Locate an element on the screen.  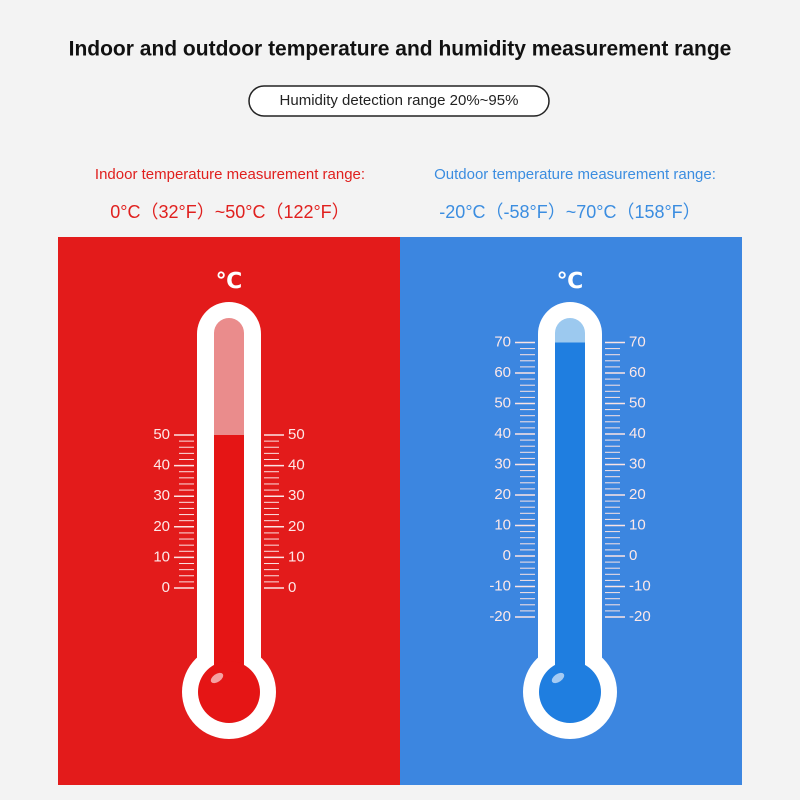
tick-label-left: 60 is located at coordinates (502, 372).